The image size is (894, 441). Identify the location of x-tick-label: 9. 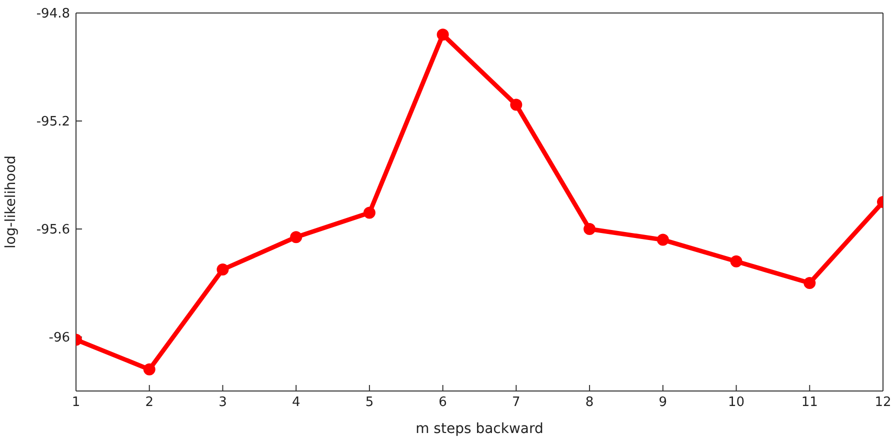
(663, 402).